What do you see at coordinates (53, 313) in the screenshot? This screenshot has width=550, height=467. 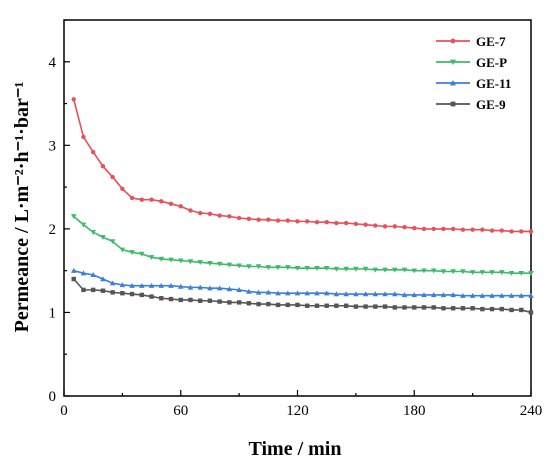 I see `y-tick-label: 1` at bounding box center [53, 313].